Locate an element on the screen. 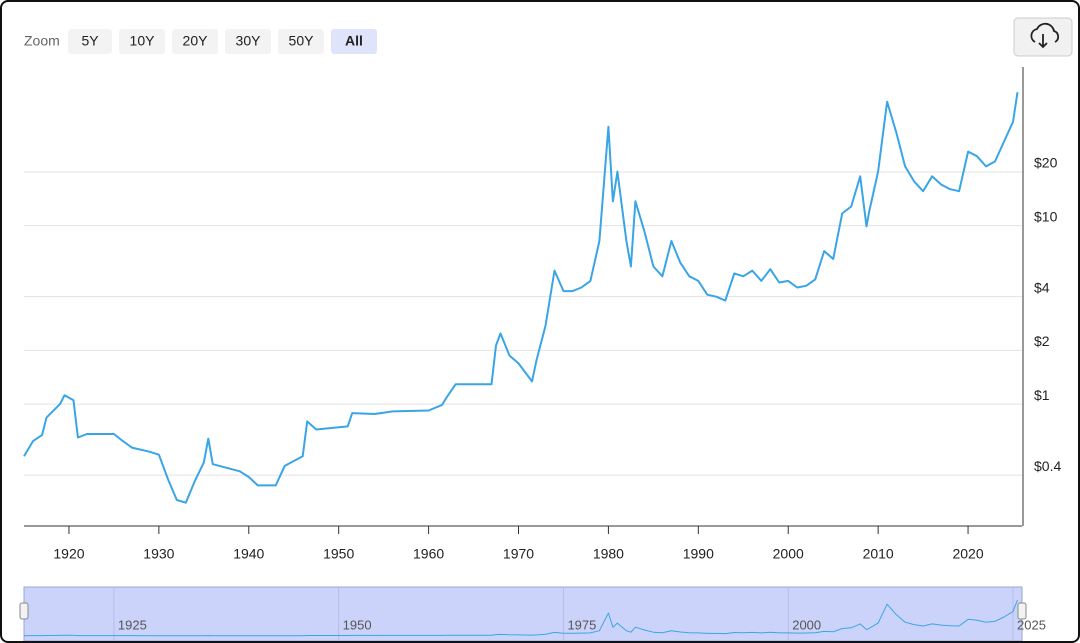 This screenshot has width=1080, height=643. zoom-button-label: 30Y is located at coordinates (249, 41).